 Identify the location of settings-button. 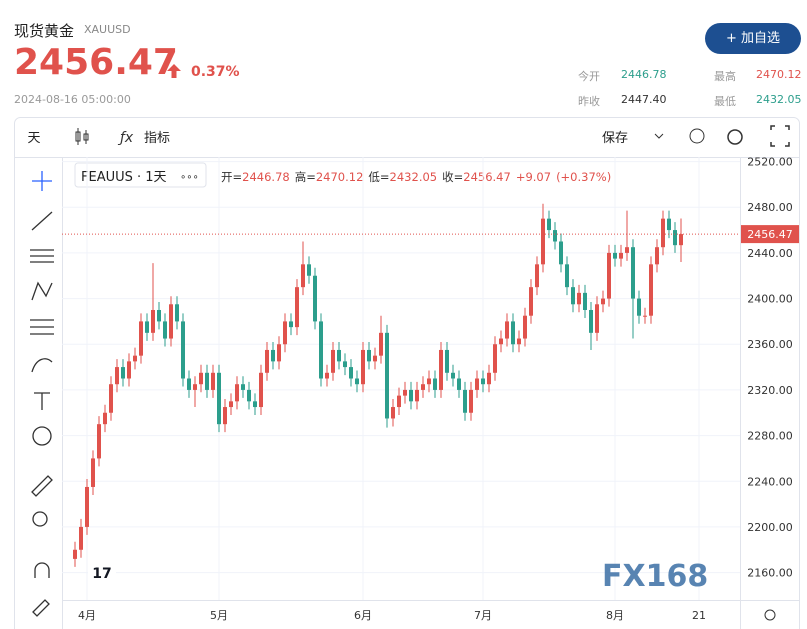
(735, 137).